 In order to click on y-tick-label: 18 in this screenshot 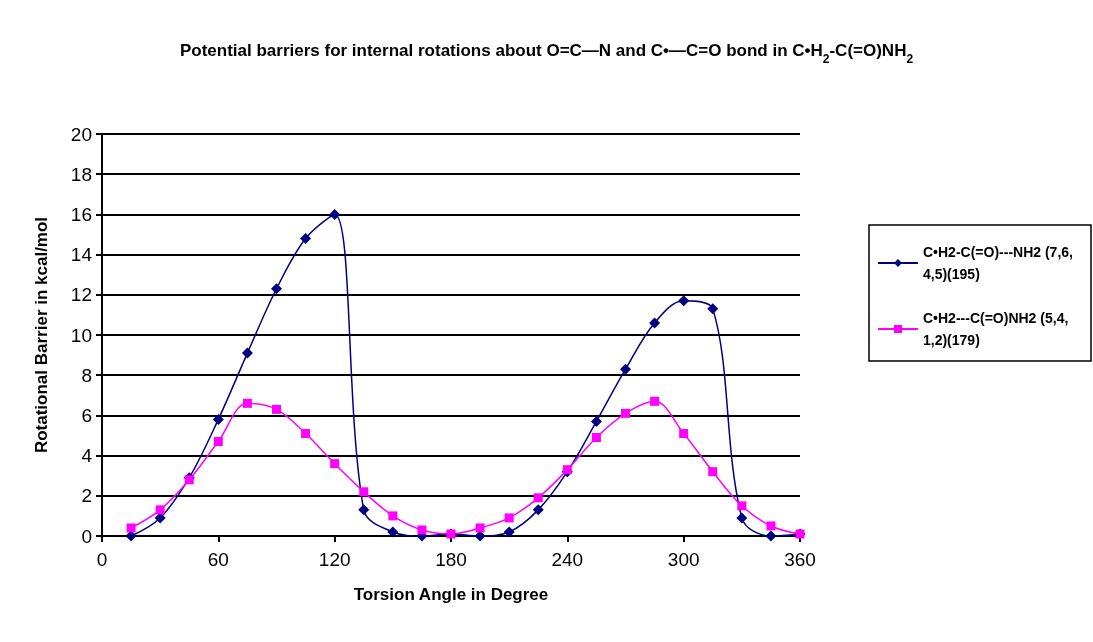, I will do `click(81, 174)`.